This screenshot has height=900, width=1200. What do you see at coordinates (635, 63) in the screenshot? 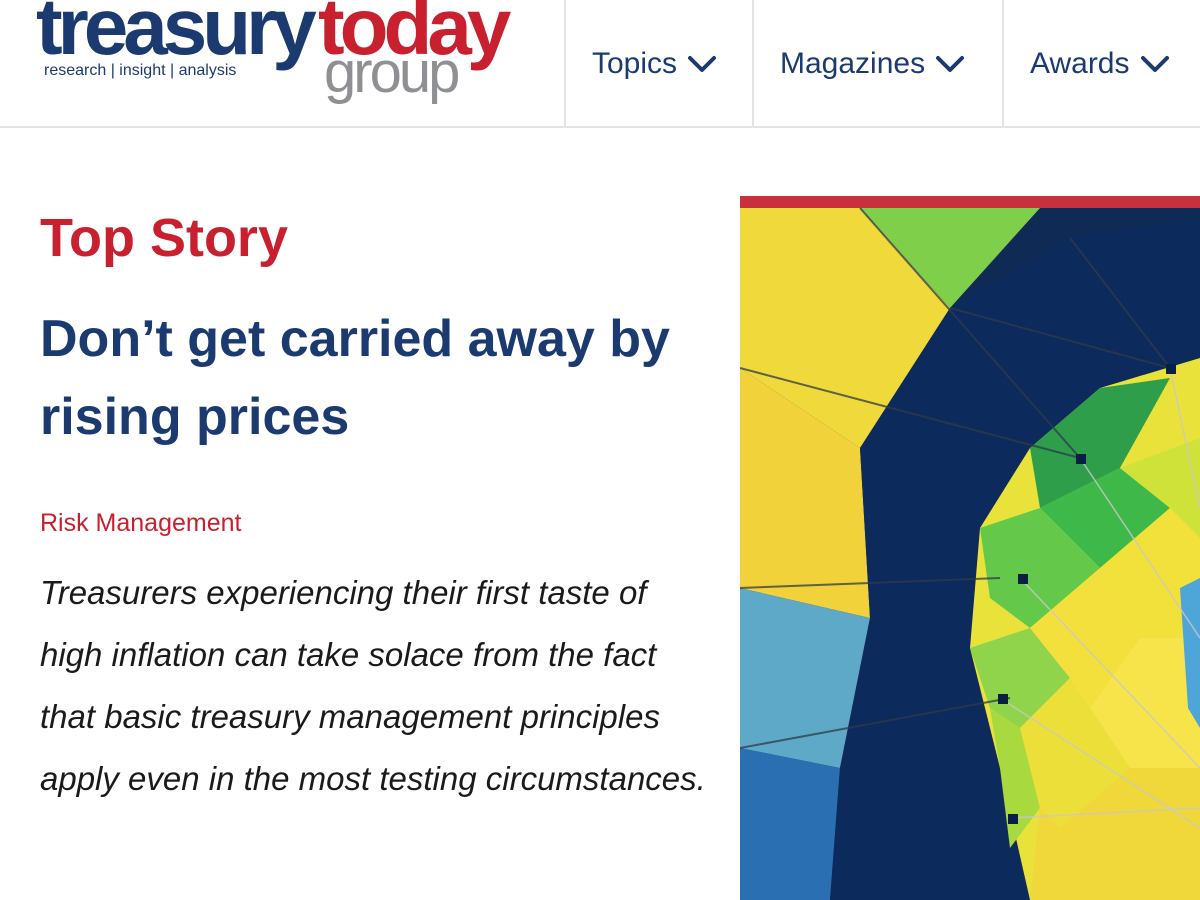
I see `nav-item-label: Topics` at bounding box center [635, 63].